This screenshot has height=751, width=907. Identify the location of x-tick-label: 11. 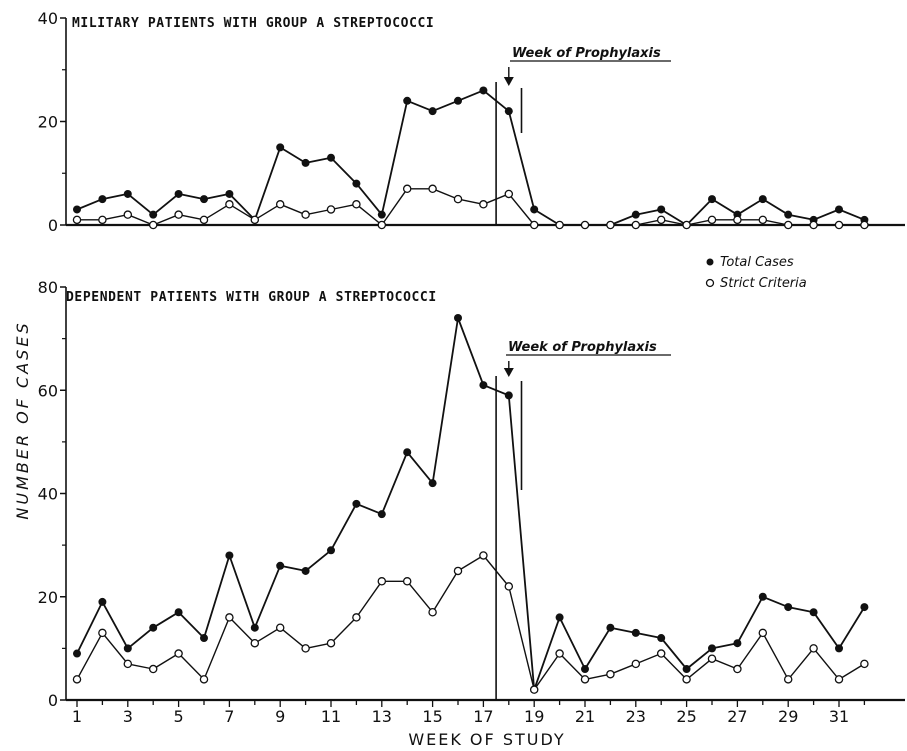
(331, 716).